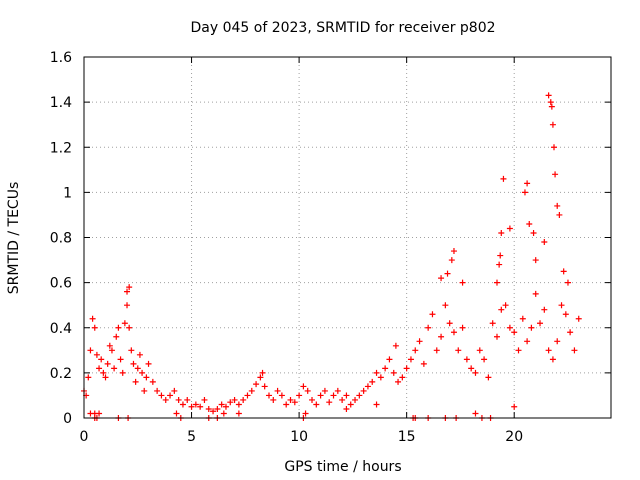  What do you see at coordinates (61, 374) in the screenshot?
I see `y-tick-label: 0.2` at bounding box center [61, 374].